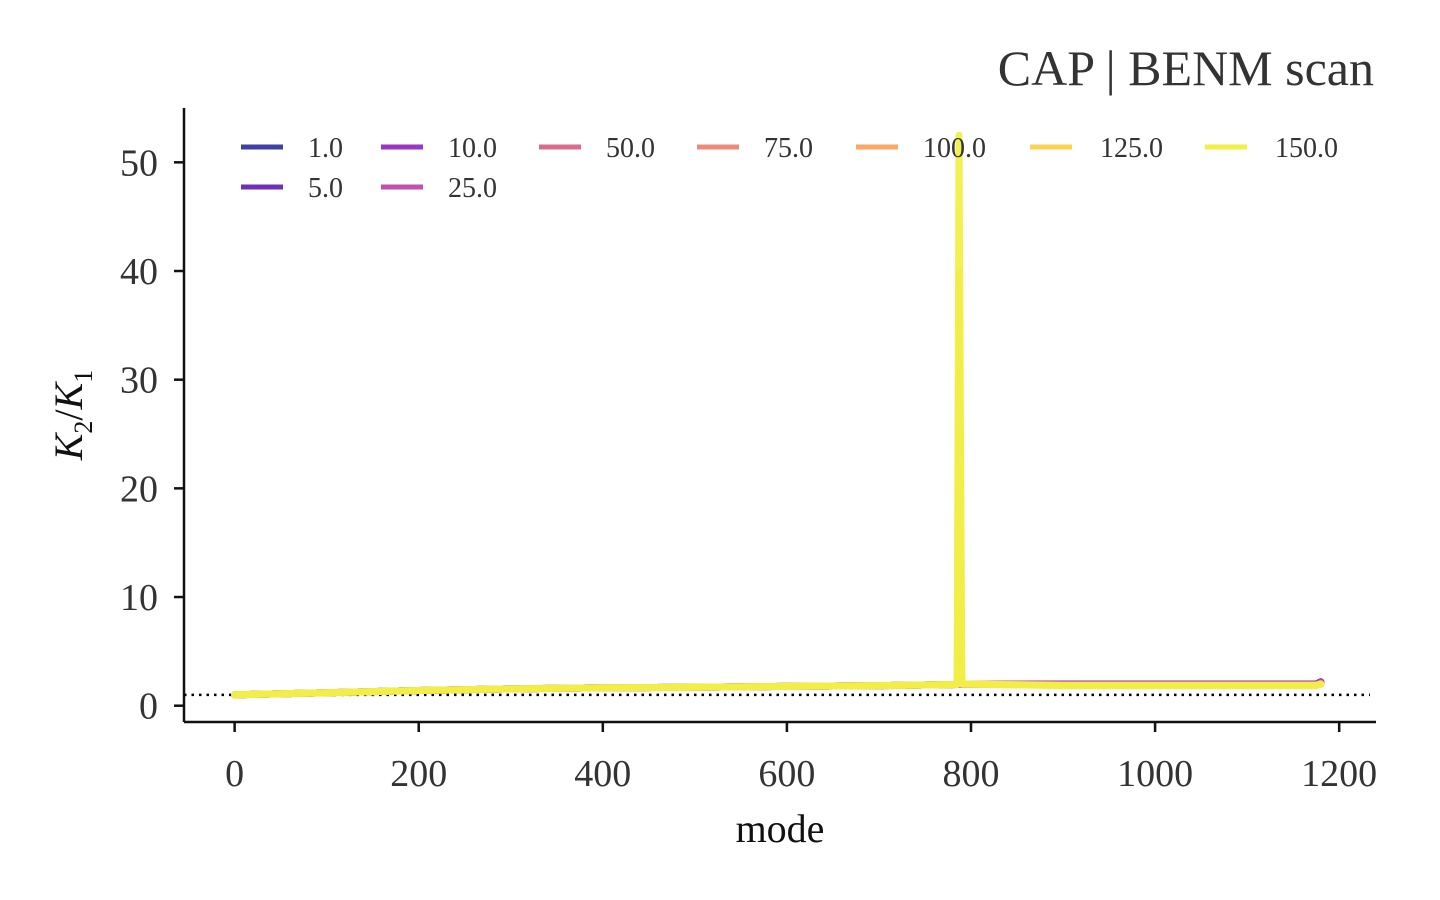 This screenshot has width=1440, height=900. What do you see at coordinates (139, 489) in the screenshot?
I see `y-tick-label: 20` at bounding box center [139, 489].